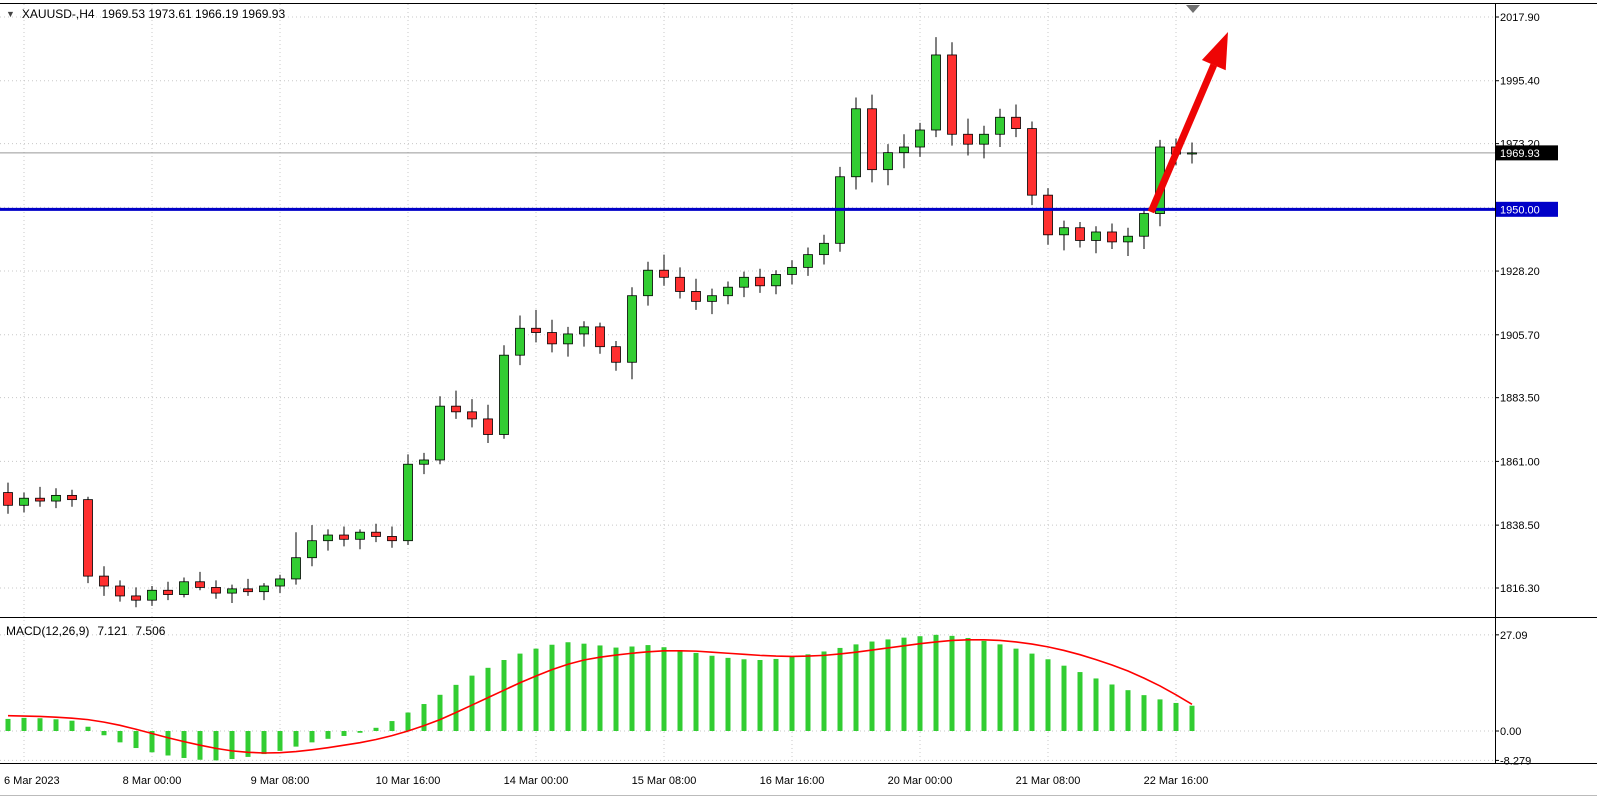 The image size is (1597, 811). What do you see at coordinates (48, 631) in the screenshot?
I see `macd-name-label: MACD(12,26,9)` at bounding box center [48, 631].